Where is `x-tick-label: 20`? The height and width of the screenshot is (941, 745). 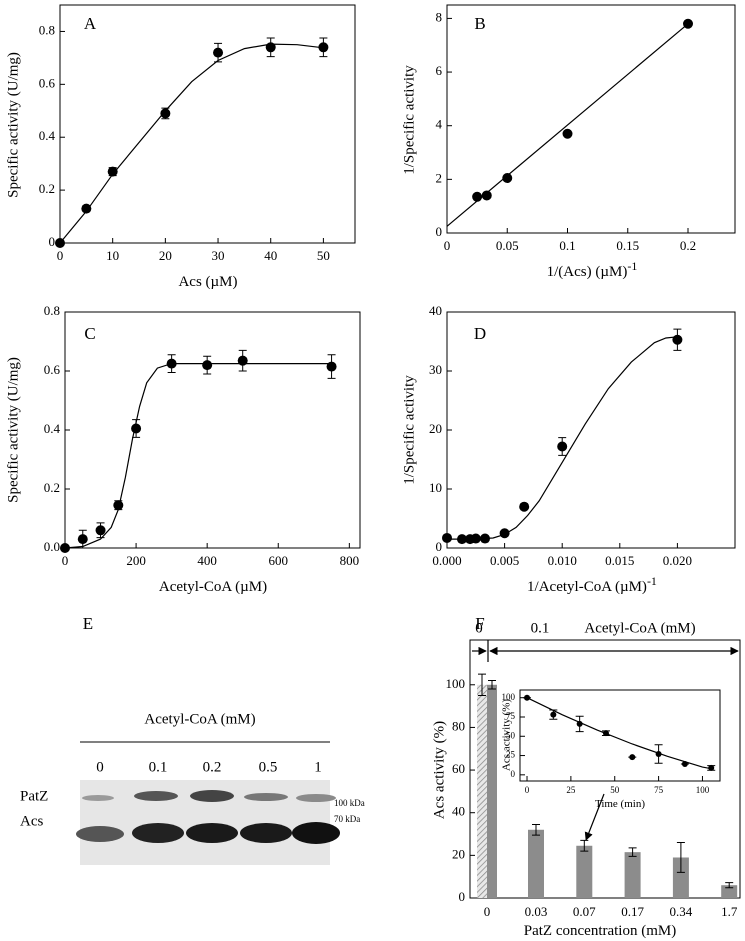
x-tick-label: 20 is located at coordinates (165, 255).